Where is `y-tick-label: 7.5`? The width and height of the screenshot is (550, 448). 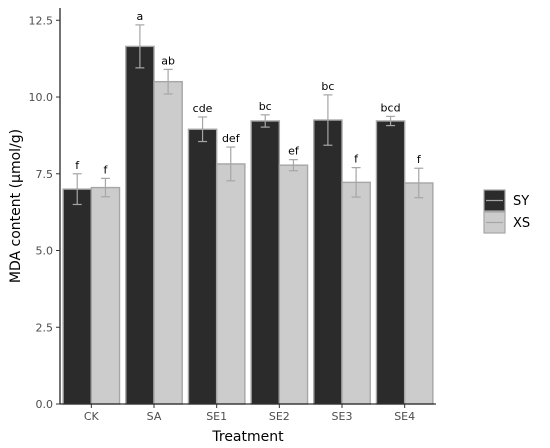
y-tick-label: 7.5 is located at coordinates (45, 174).